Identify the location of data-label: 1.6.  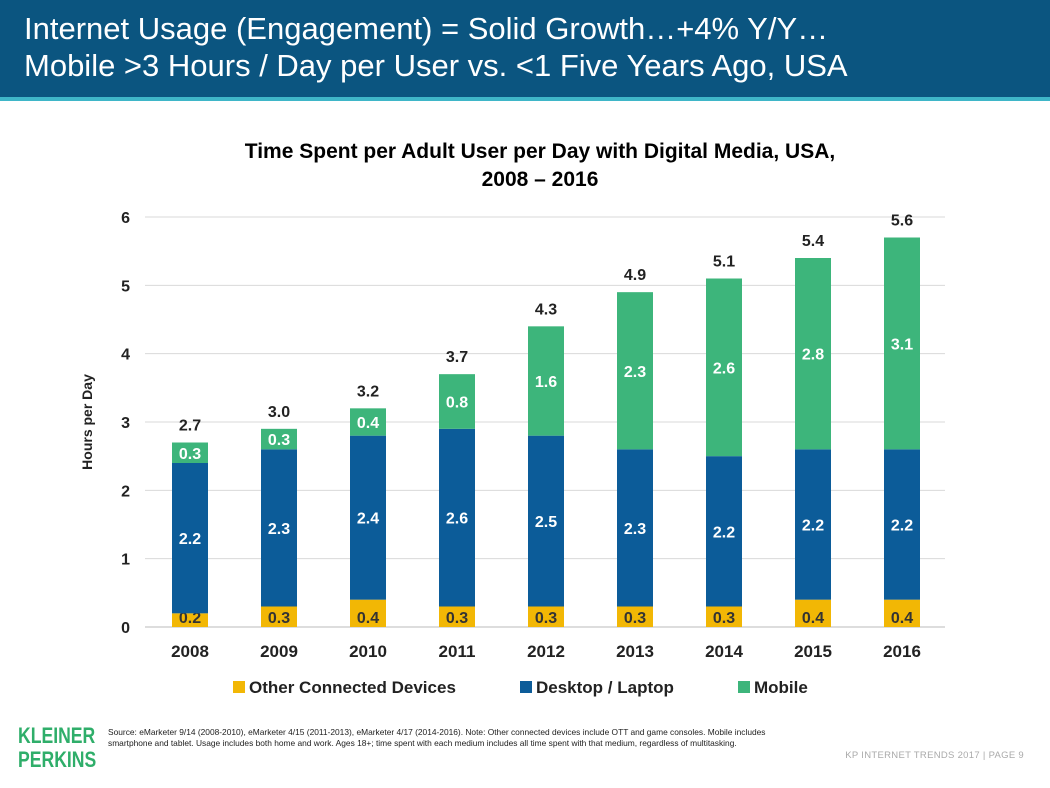
(546, 382).